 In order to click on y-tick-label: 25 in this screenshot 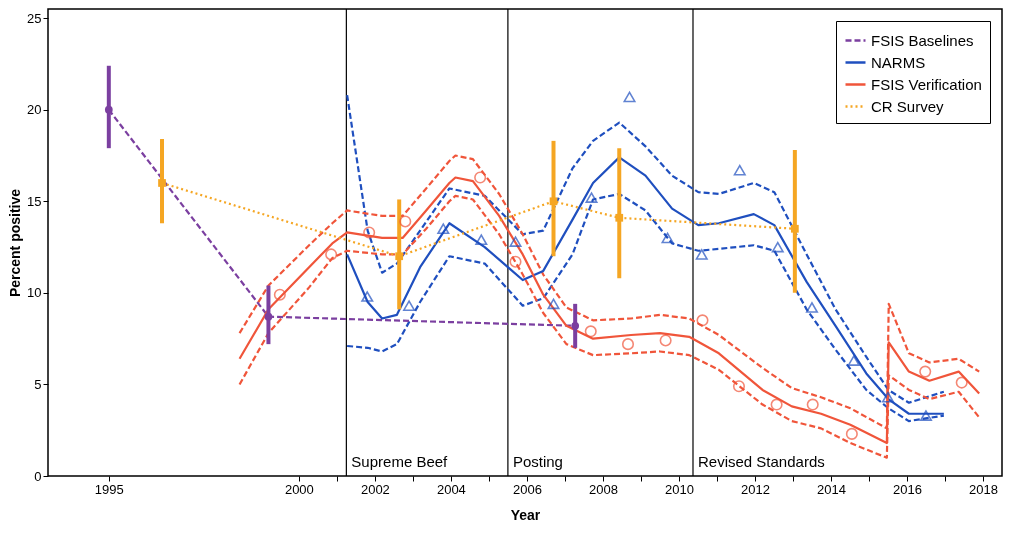, I will do `click(34, 18)`.